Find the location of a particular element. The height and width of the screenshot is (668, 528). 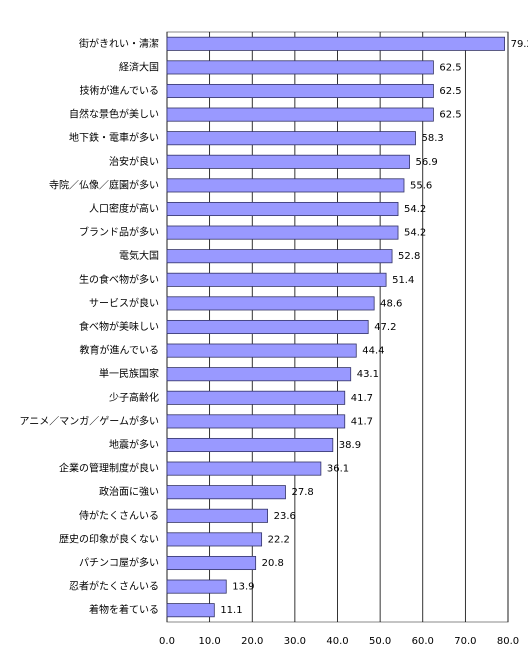

x-tick-label: 60.0 is located at coordinates (423, 641).